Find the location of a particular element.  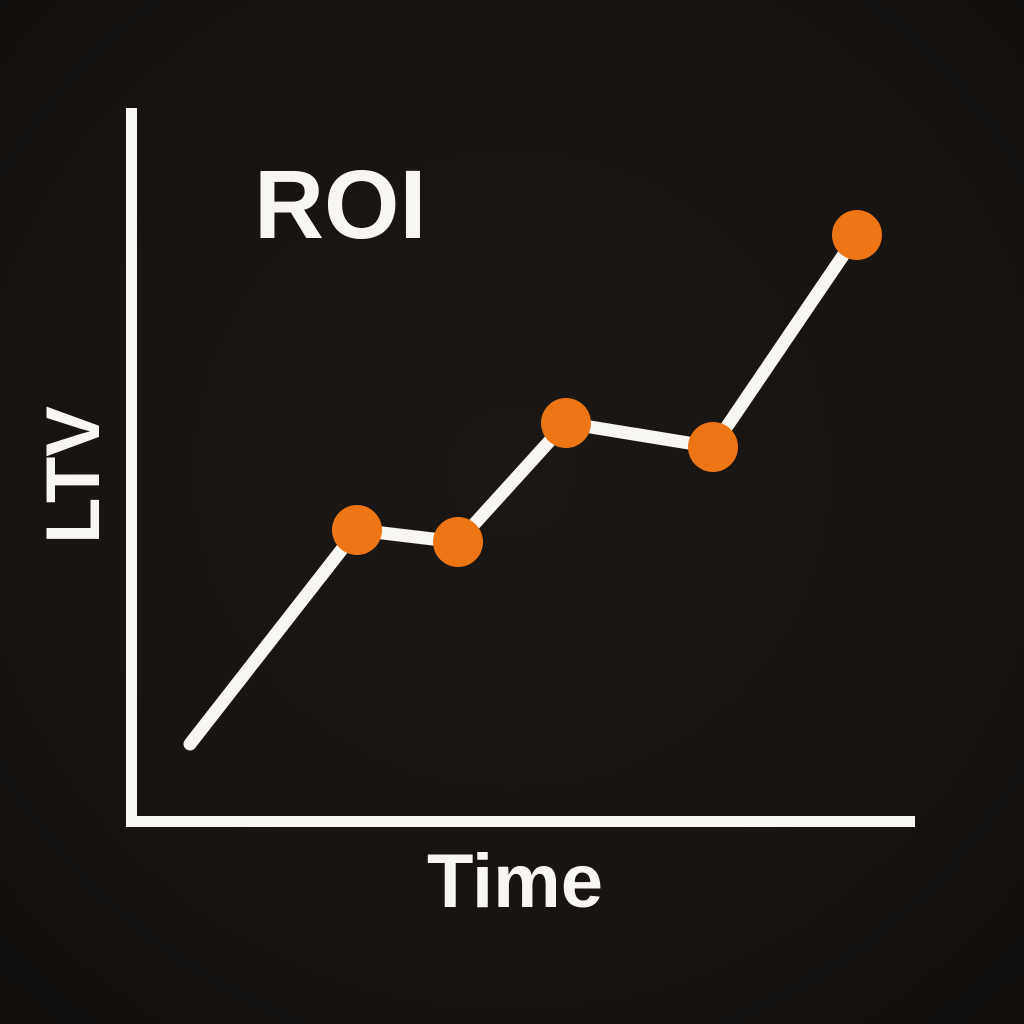

y-axis-label: LTV is located at coordinates (73, 475).